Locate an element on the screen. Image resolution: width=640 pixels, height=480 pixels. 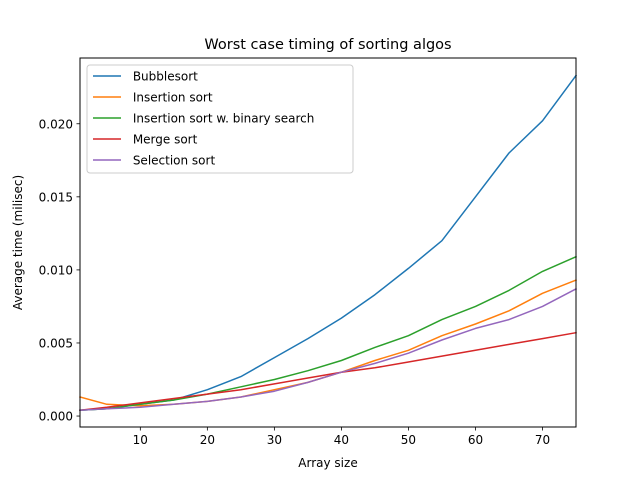
y-axis: 0.000 0.005 0.010 0.015 0.020 is located at coordinates (59, 270).